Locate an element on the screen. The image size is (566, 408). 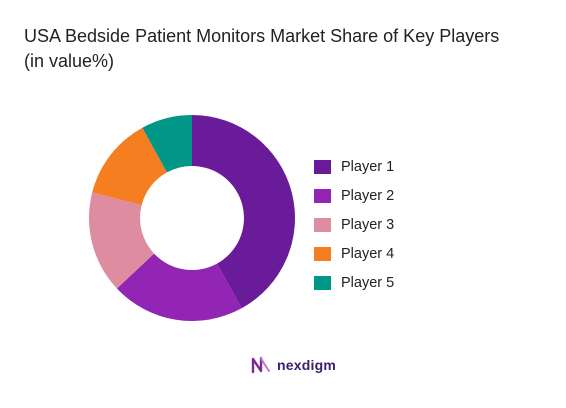
legend-label: Player 3 is located at coordinates (368, 224).